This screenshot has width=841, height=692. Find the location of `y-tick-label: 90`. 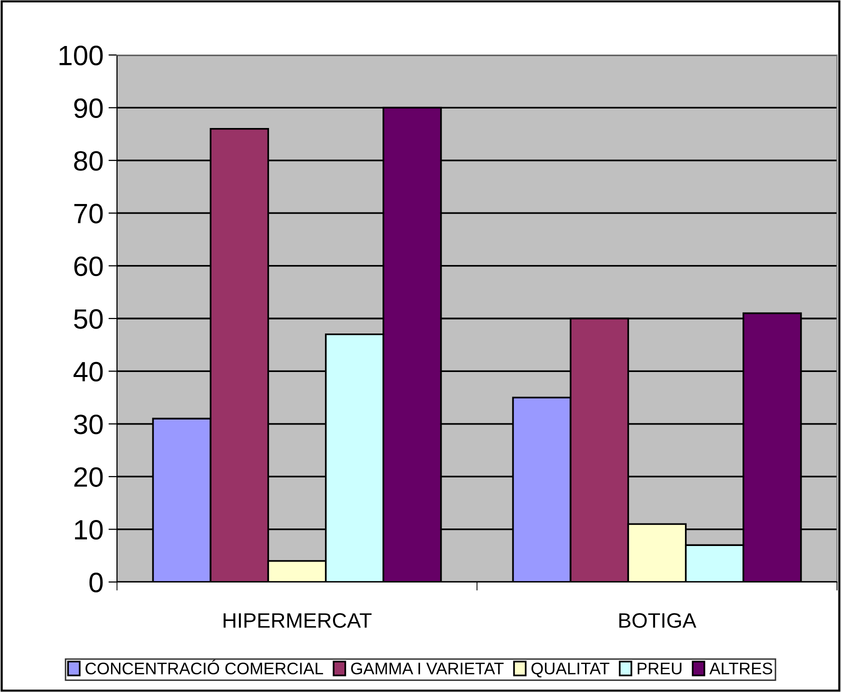

y-tick-label: 90 is located at coordinates (88, 108).